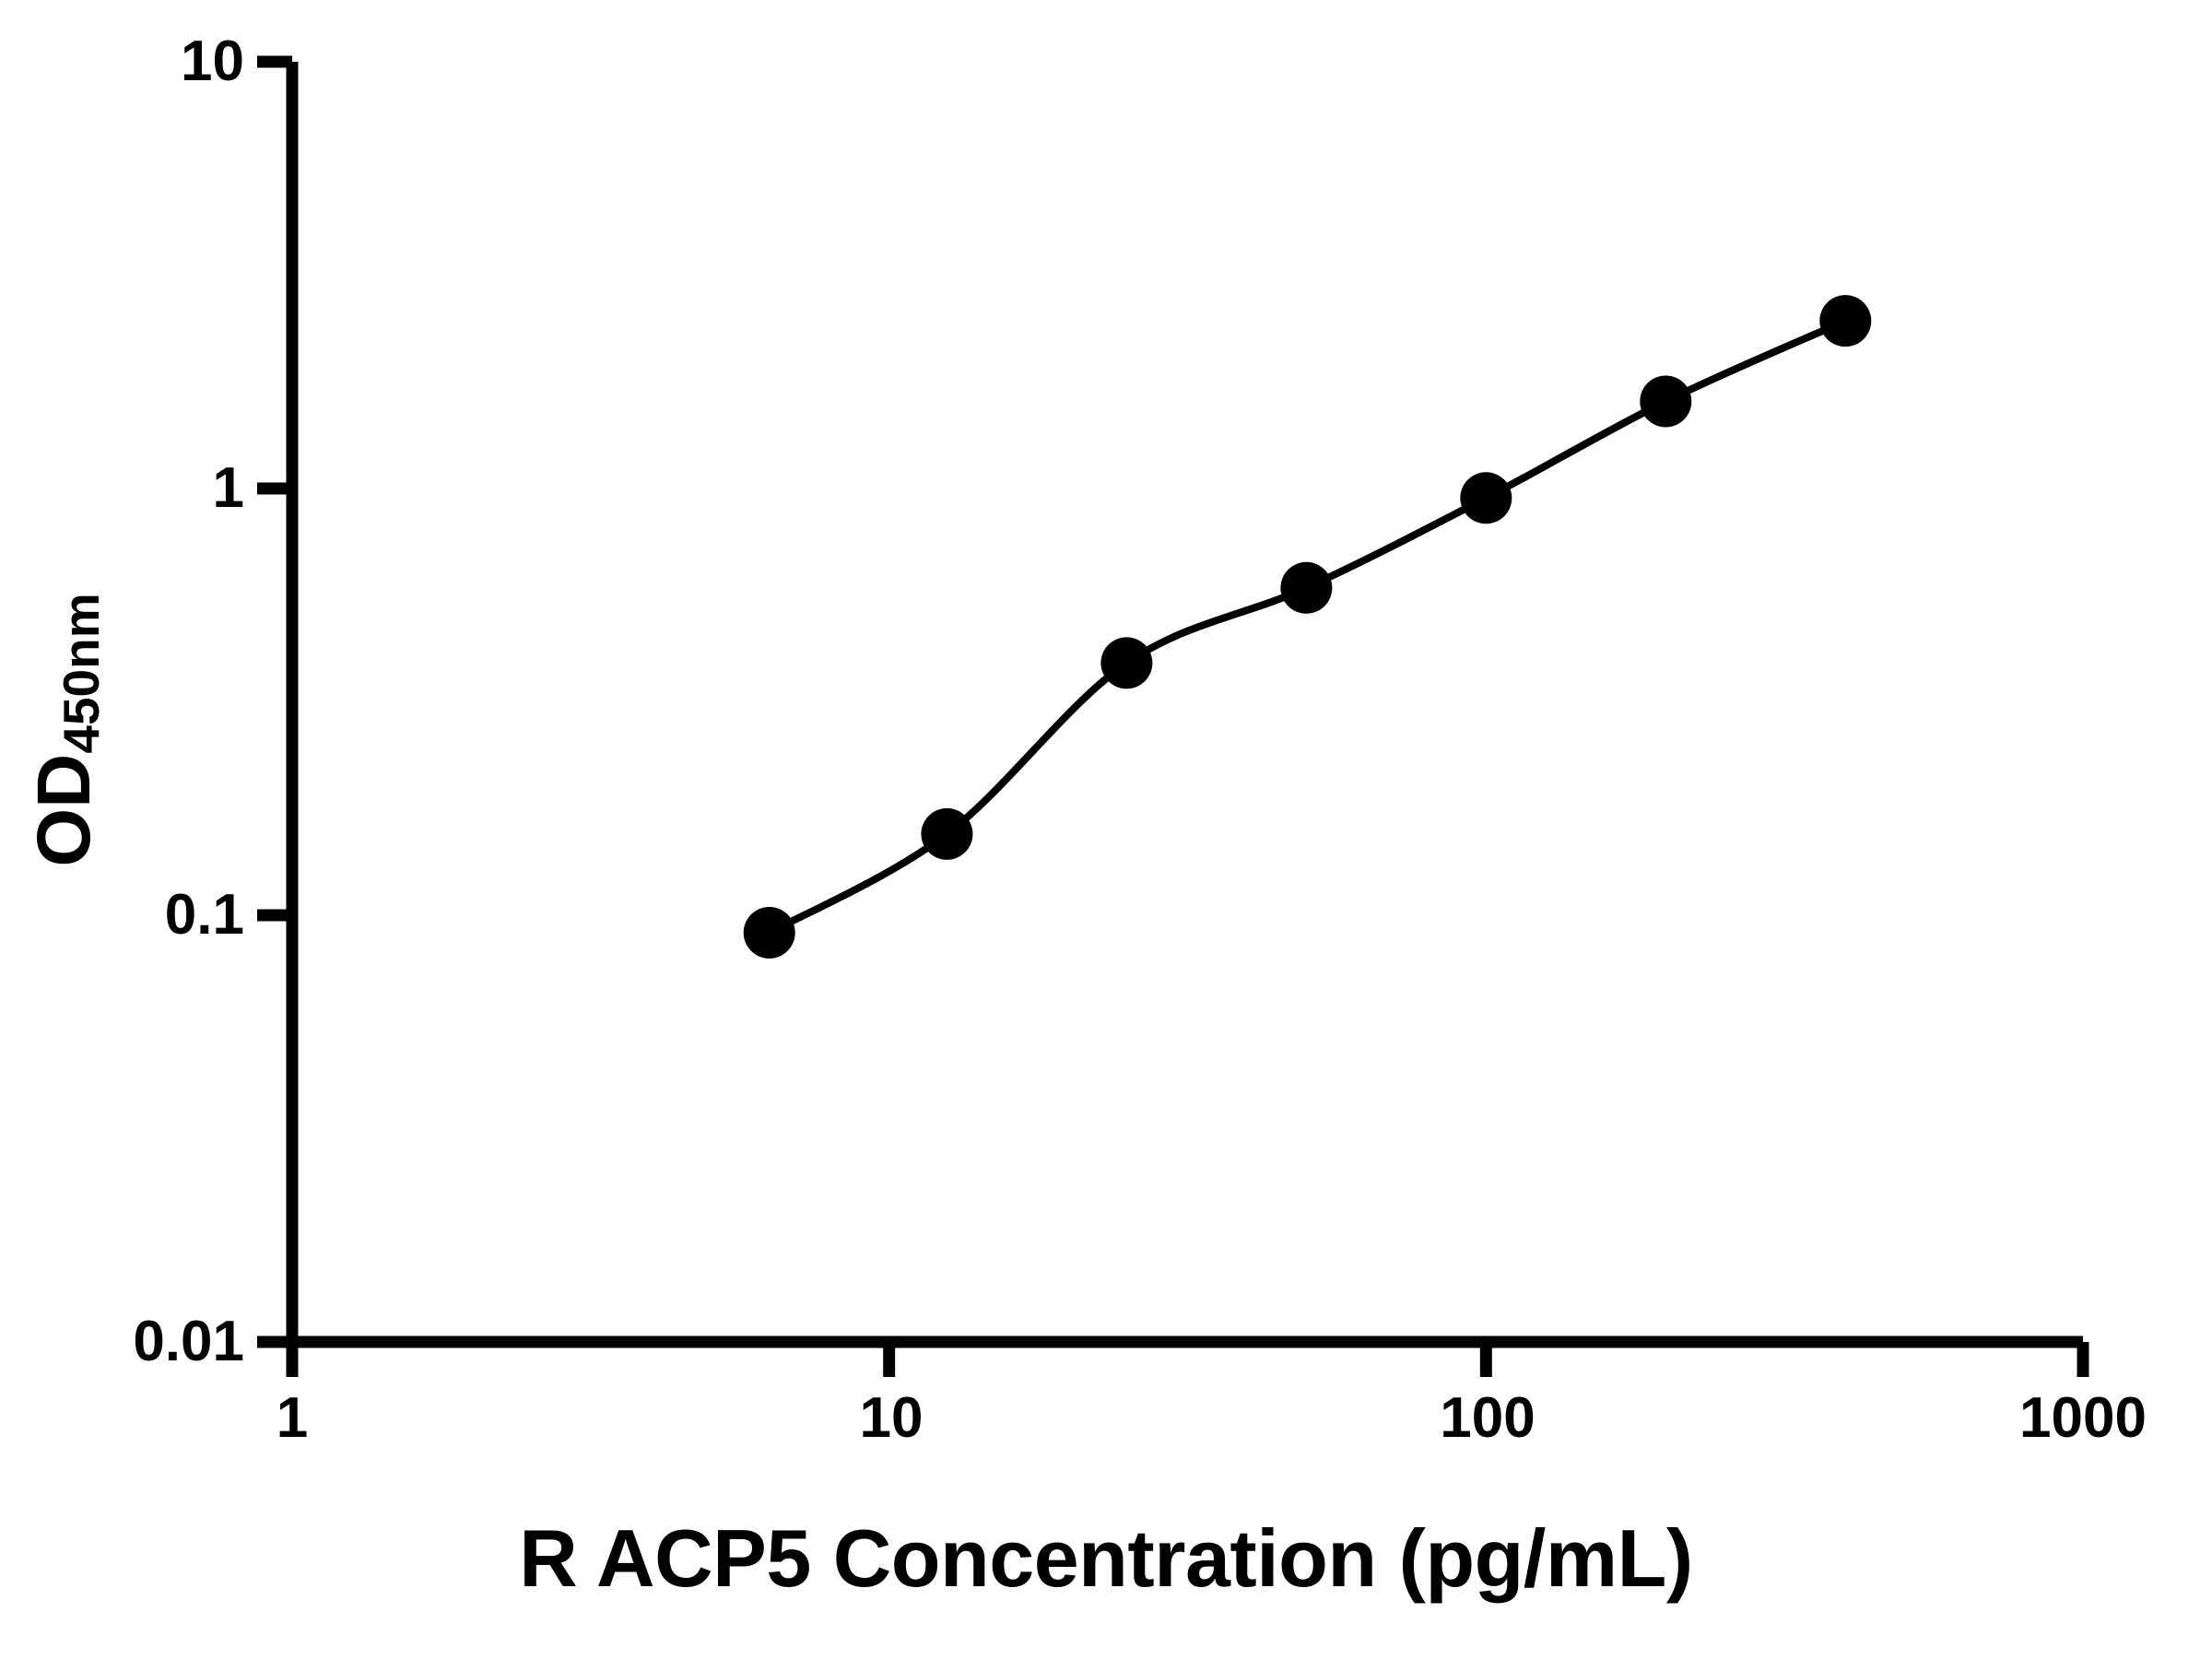  I want to click on y-tick-label-0-1: 0.1, so click(204, 915).